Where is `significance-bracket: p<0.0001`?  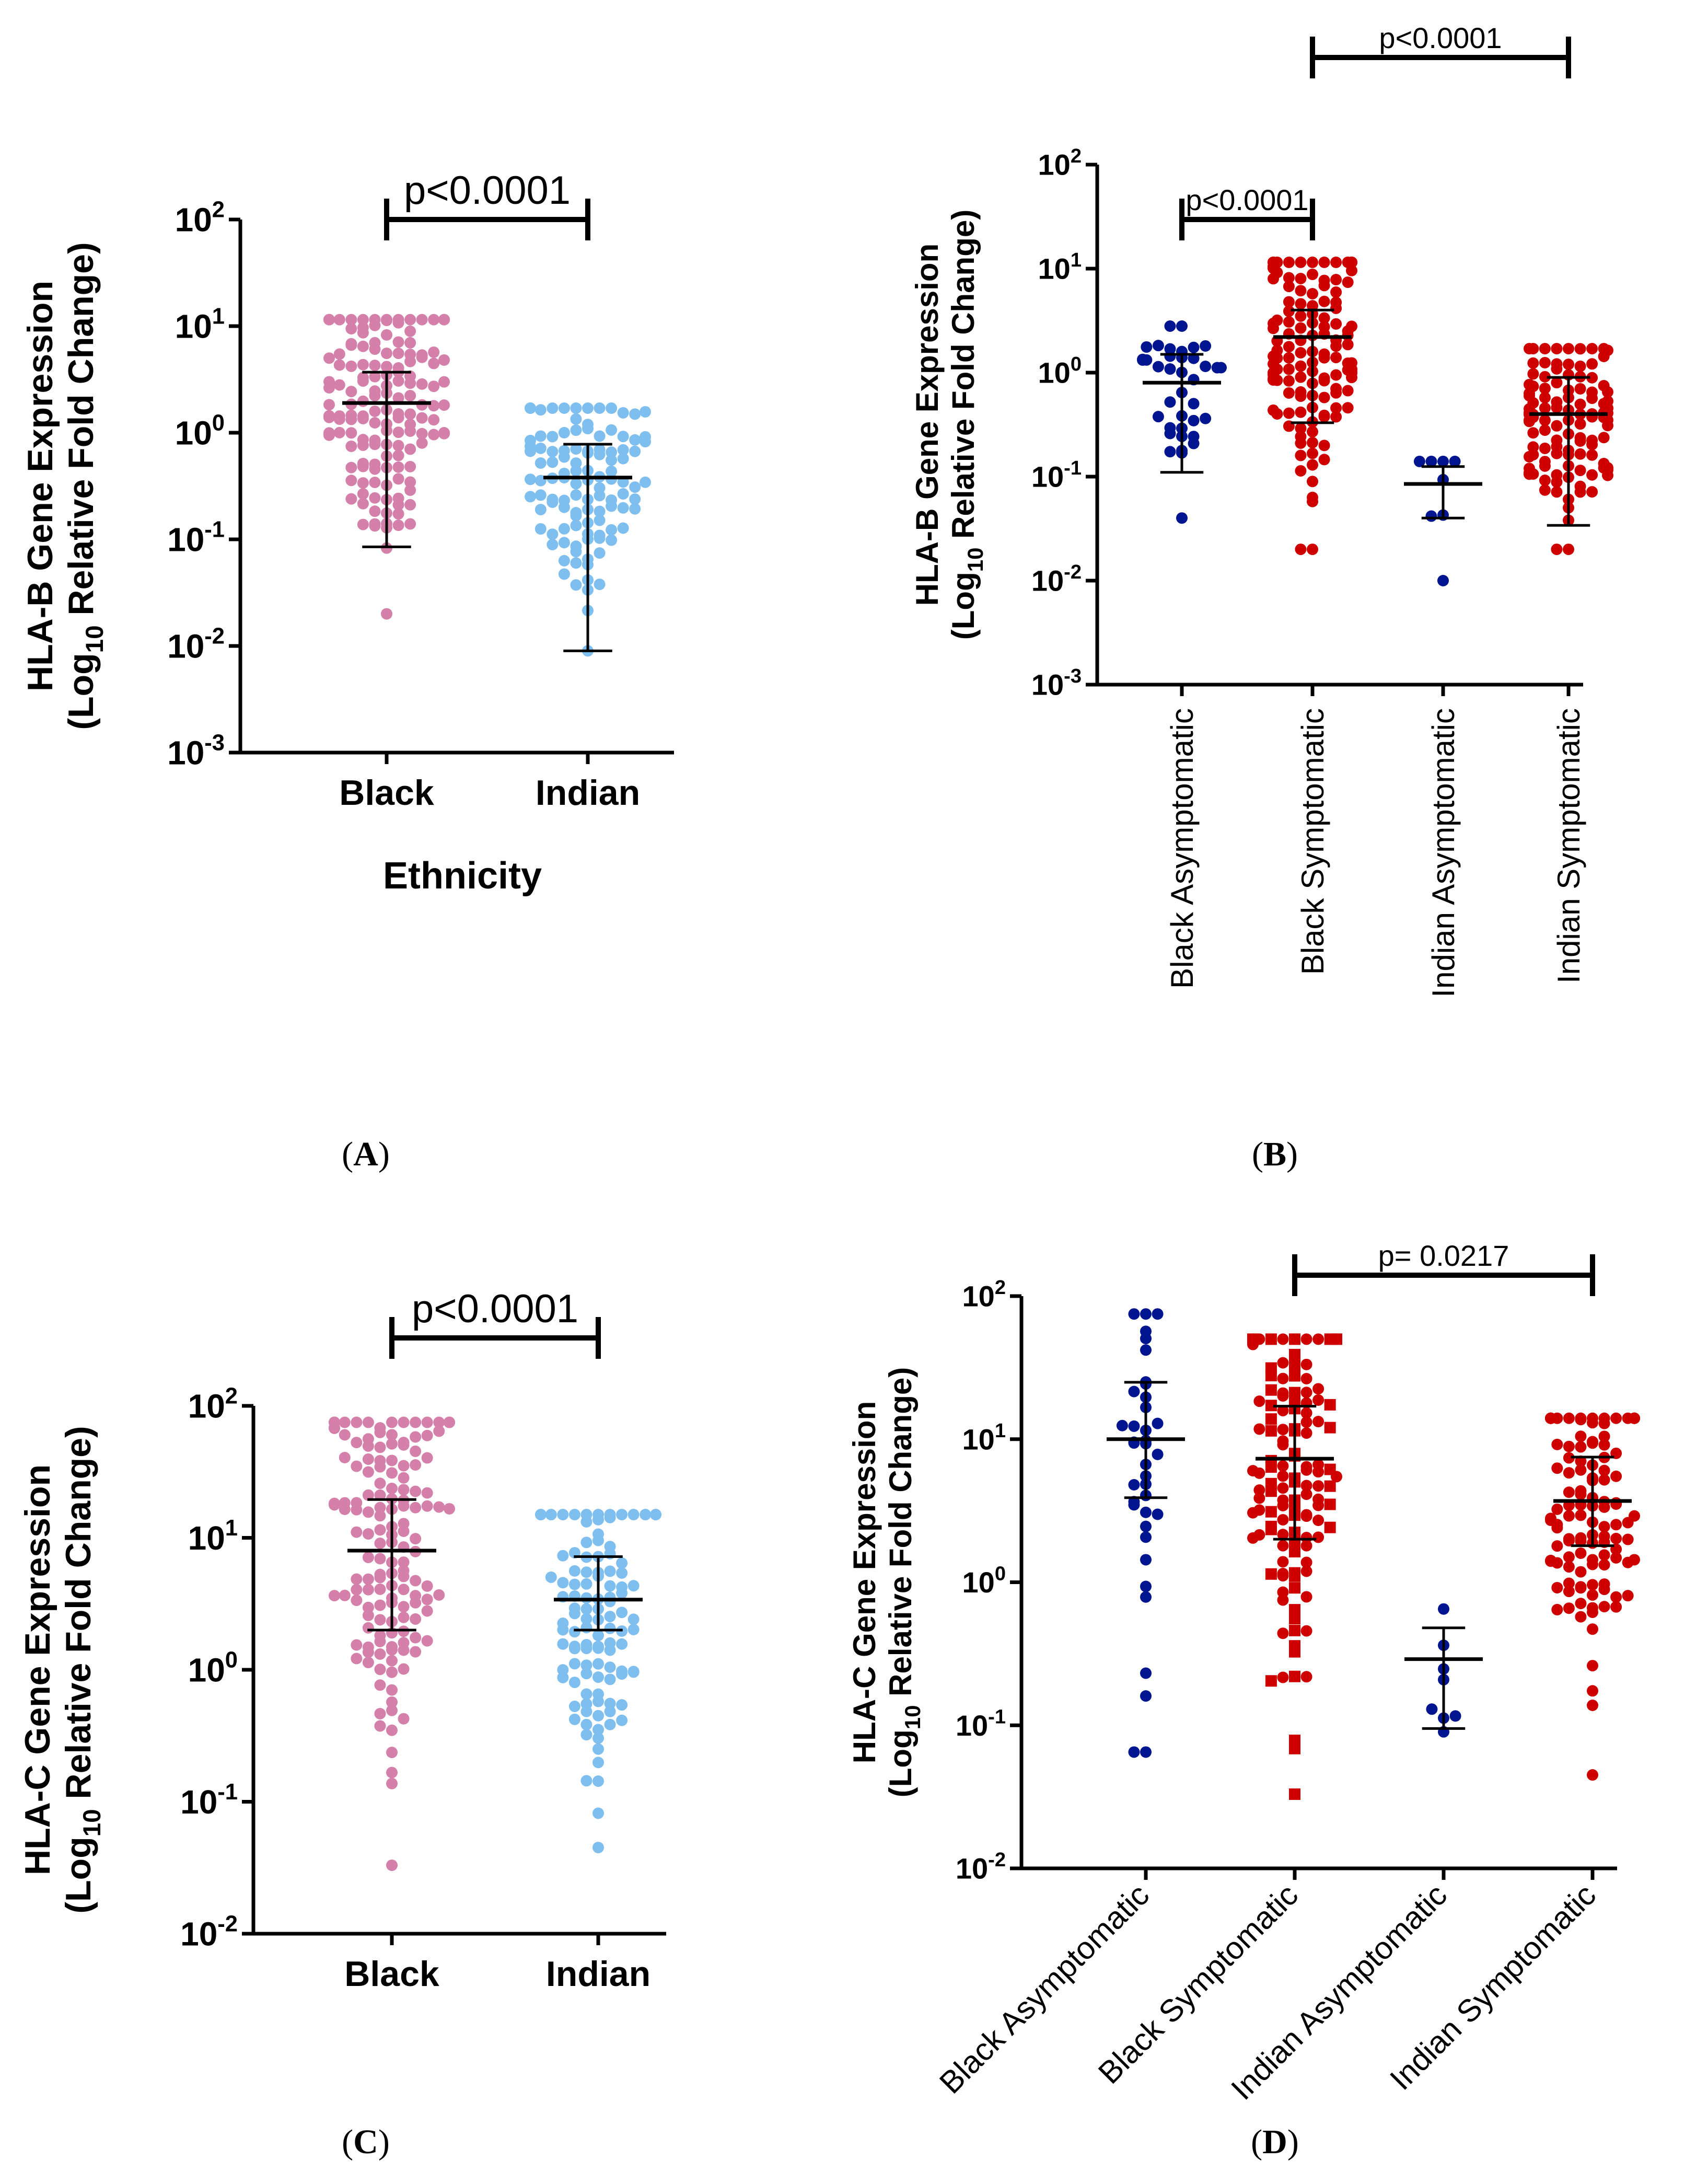 significance-bracket: p<0.0001 is located at coordinates (495, 1323).